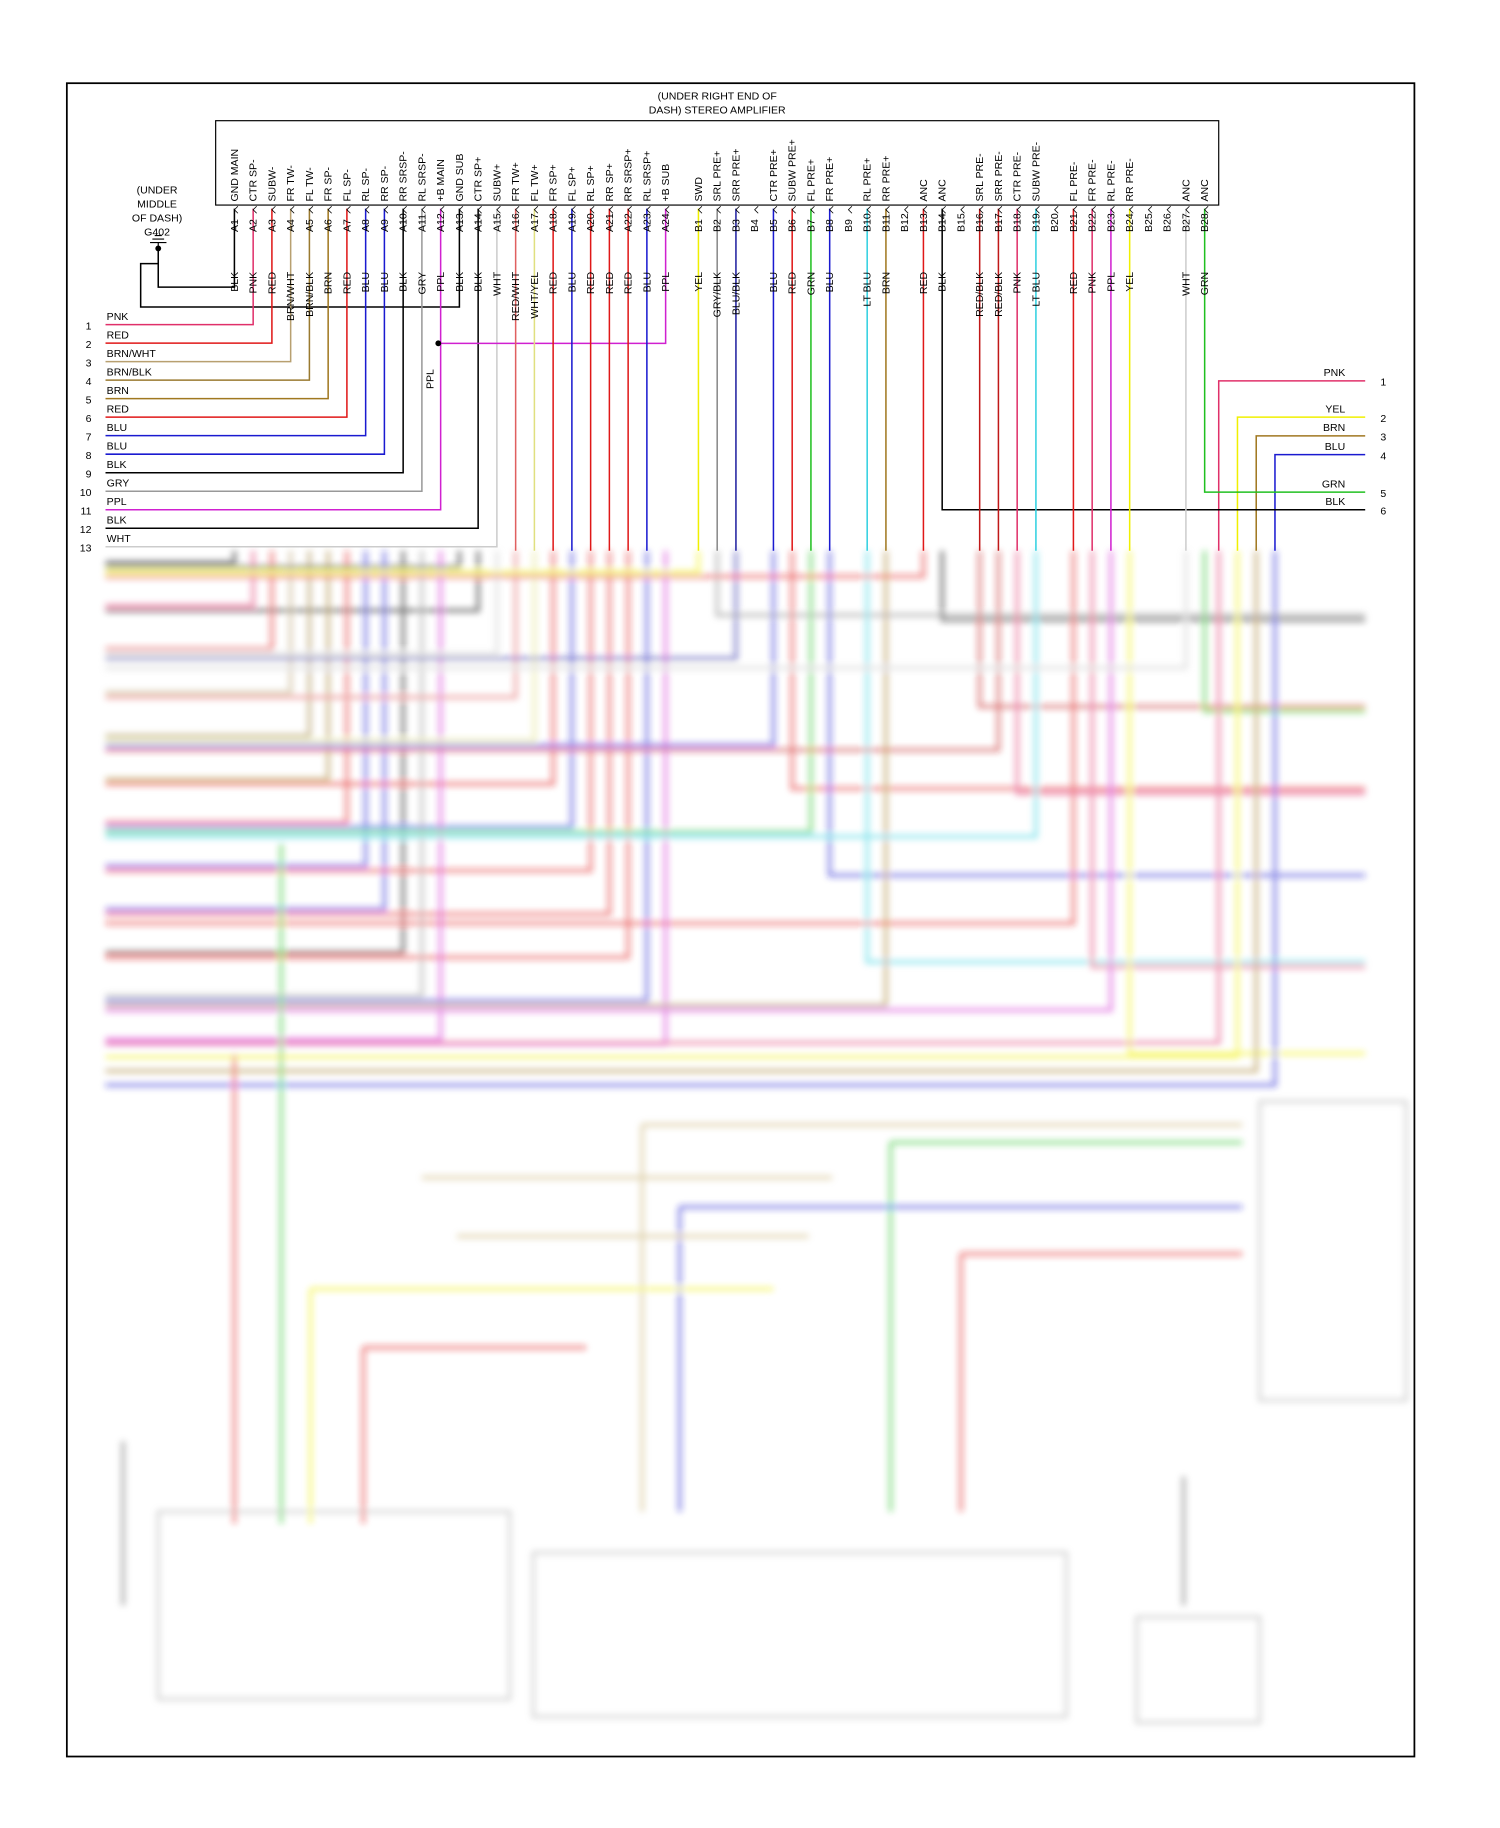 This screenshot has height=1828, width=1500. Describe the element at coordinates (793, 225) in the screenshot. I see `pin-number: B6` at that location.